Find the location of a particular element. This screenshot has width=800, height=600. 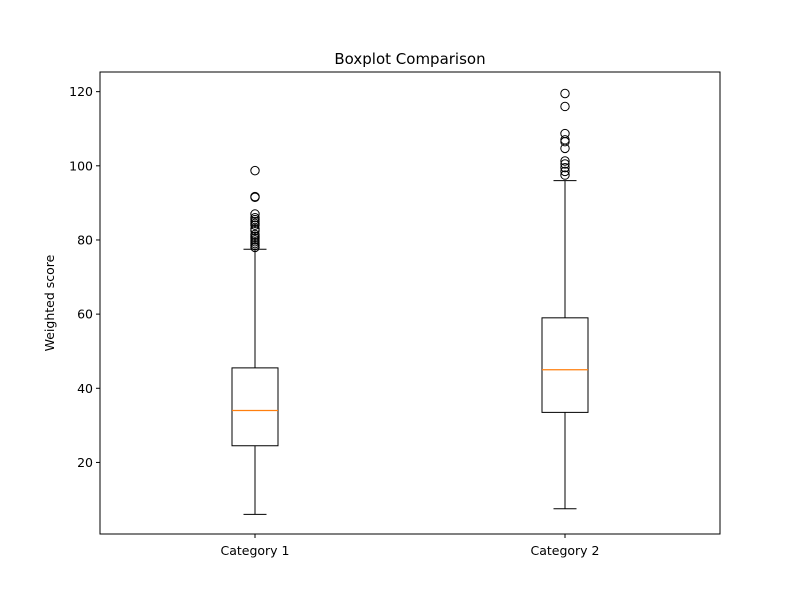

x-tick-label: Category 2 is located at coordinates (564, 550).